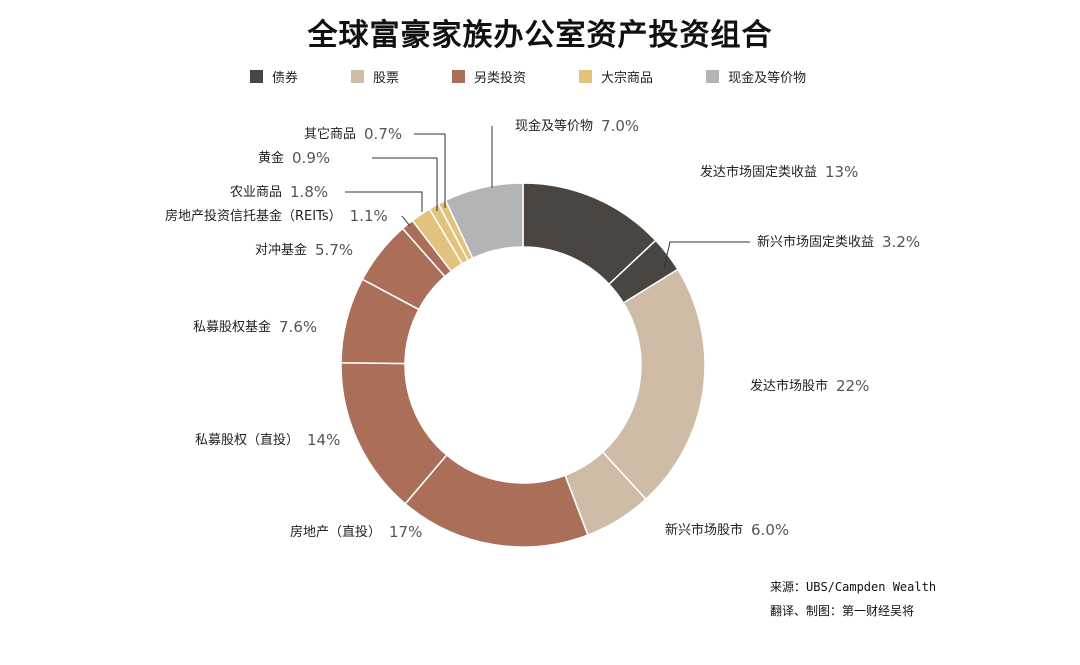  What do you see at coordinates (554, 76) in the screenshot?
I see `chart-legend: 债券 股票 另类投资 大宗商品 现金及等价物` at bounding box center [554, 76].